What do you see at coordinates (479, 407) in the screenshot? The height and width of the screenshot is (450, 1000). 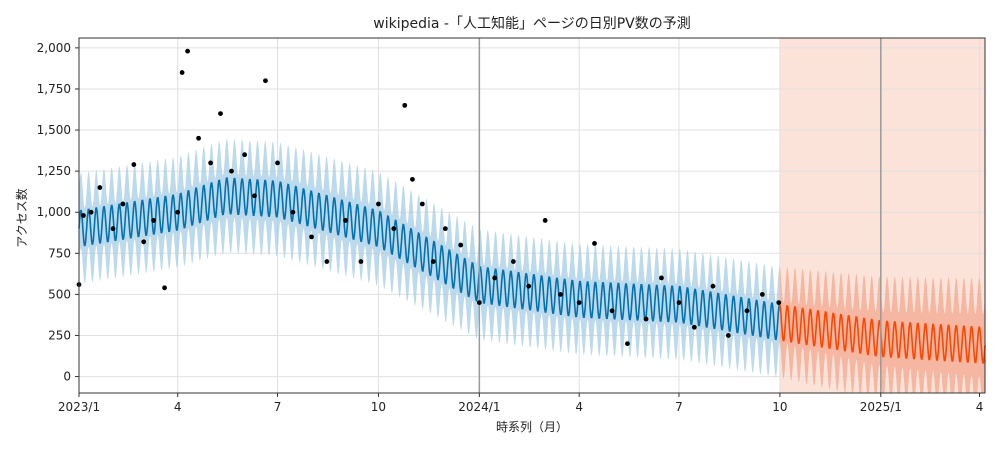 I see `x-tick-label: 2024/1` at bounding box center [479, 407].